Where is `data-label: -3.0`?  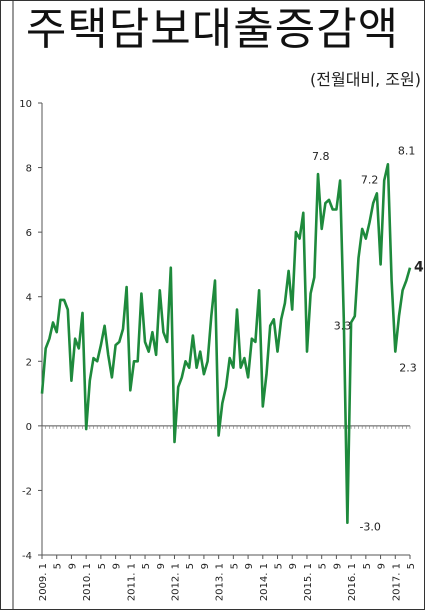
data-label: -3.0 is located at coordinates (369, 527).